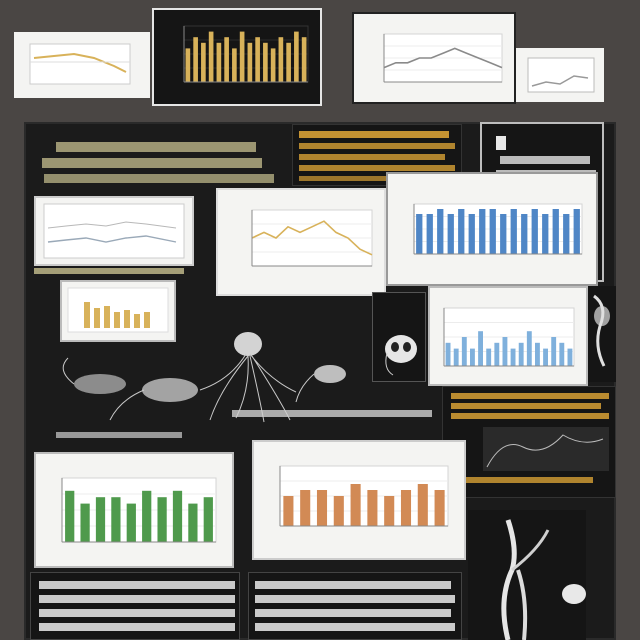 Image resolution: width=640 pixels, height=640 pixels. What do you see at coordinates (332, 413) in the screenshot?
I see `caption-center-scribble` at bounding box center [332, 413].